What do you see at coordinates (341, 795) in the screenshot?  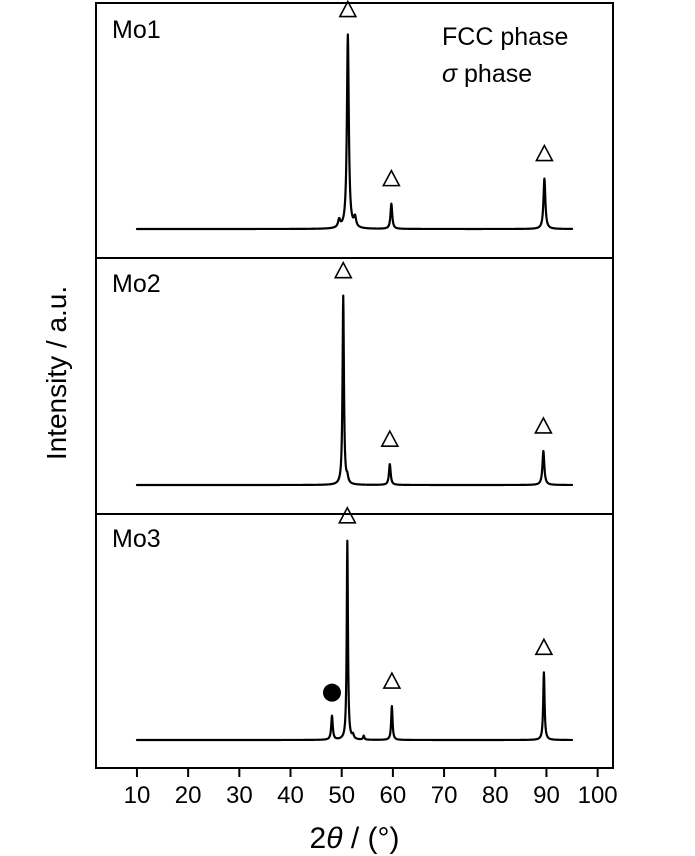 I see `x-tick-label: 50` at bounding box center [341, 795].